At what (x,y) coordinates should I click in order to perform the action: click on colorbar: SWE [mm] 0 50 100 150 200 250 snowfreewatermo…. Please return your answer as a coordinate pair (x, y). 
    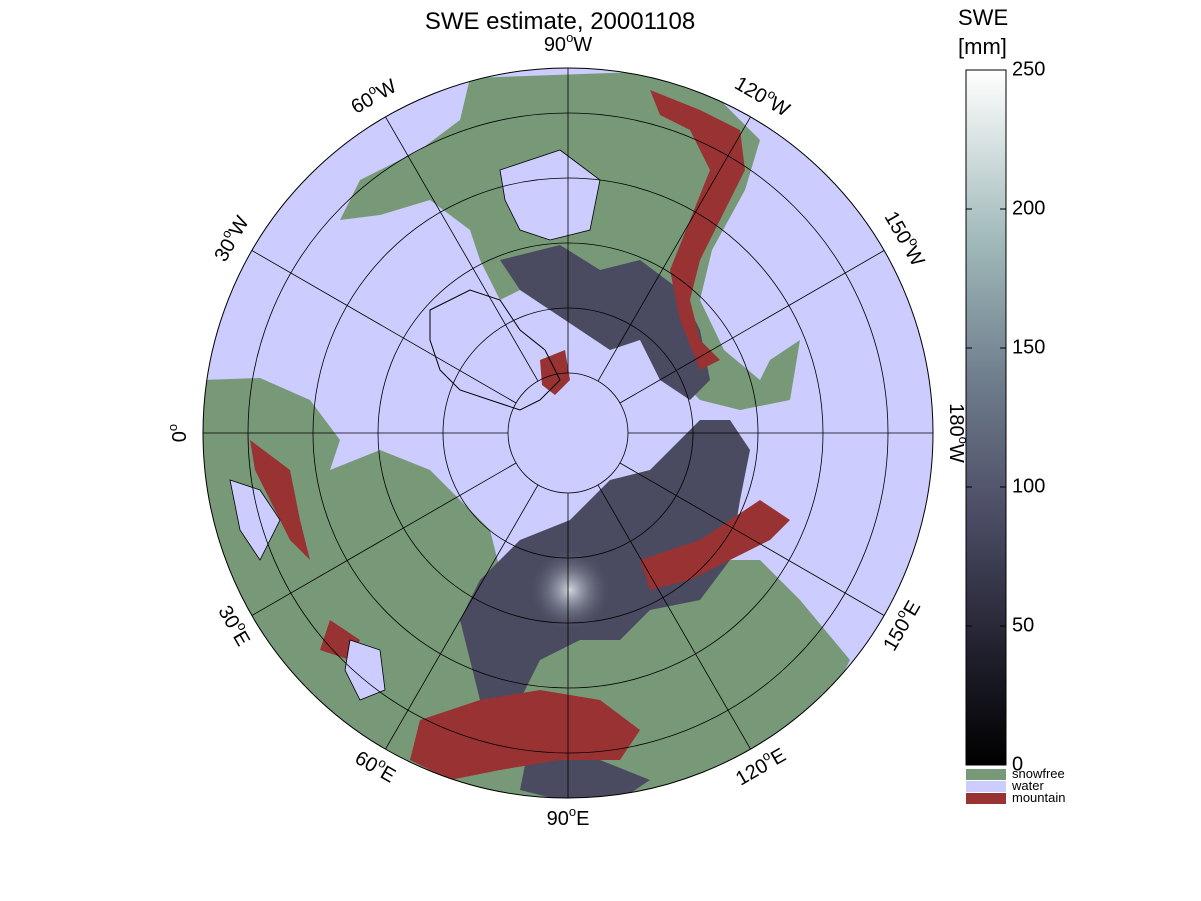
    Looking at the image, I should click on (1011, 405).